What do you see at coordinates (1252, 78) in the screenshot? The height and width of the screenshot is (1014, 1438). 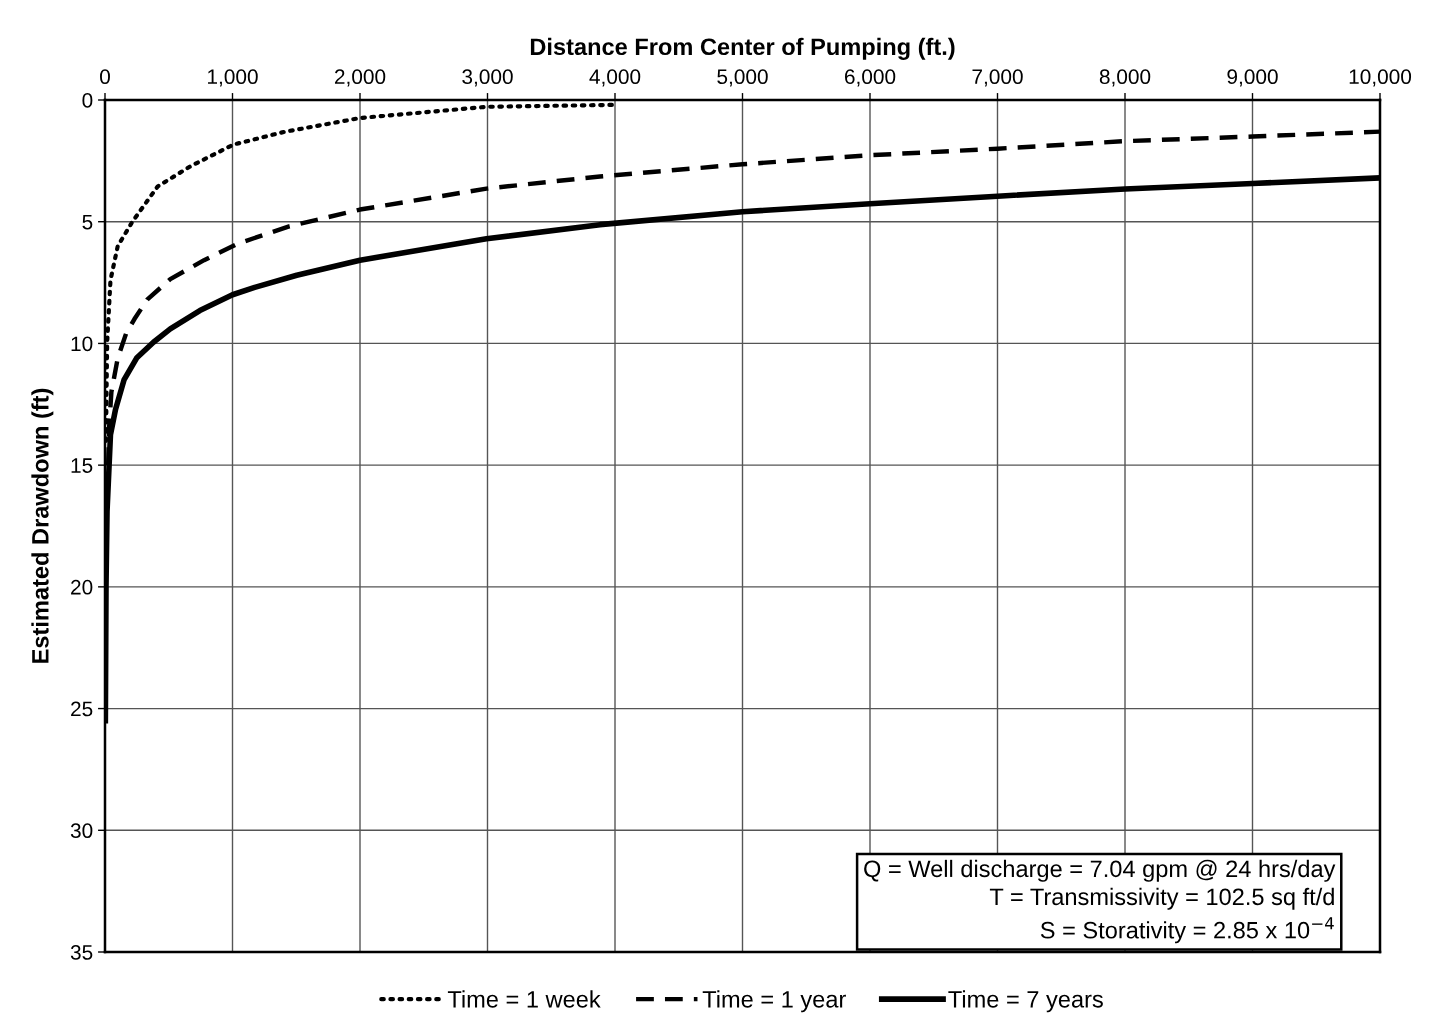 I see `x-tick-label: 9,000` at bounding box center [1252, 78].